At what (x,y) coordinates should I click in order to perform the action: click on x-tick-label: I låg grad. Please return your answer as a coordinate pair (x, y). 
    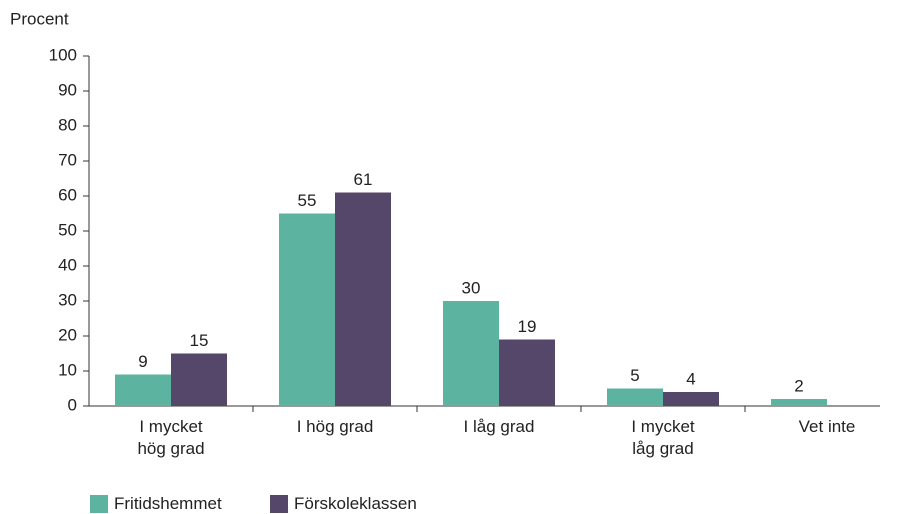
    Looking at the image, I should click on (499, 426).